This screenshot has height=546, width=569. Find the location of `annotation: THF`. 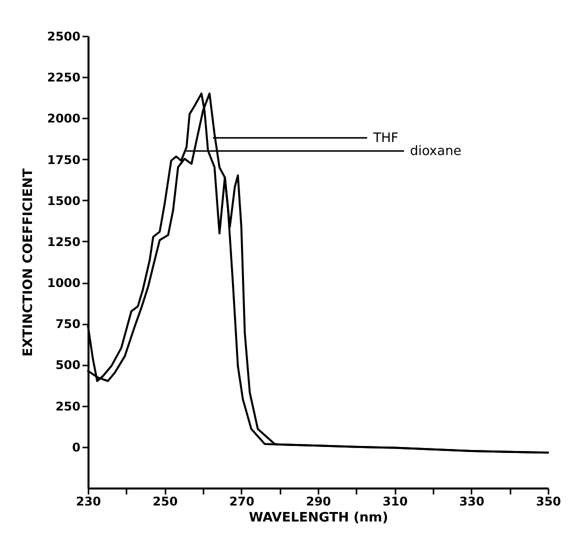

annotation: THF is located at coordinates (385, 138).